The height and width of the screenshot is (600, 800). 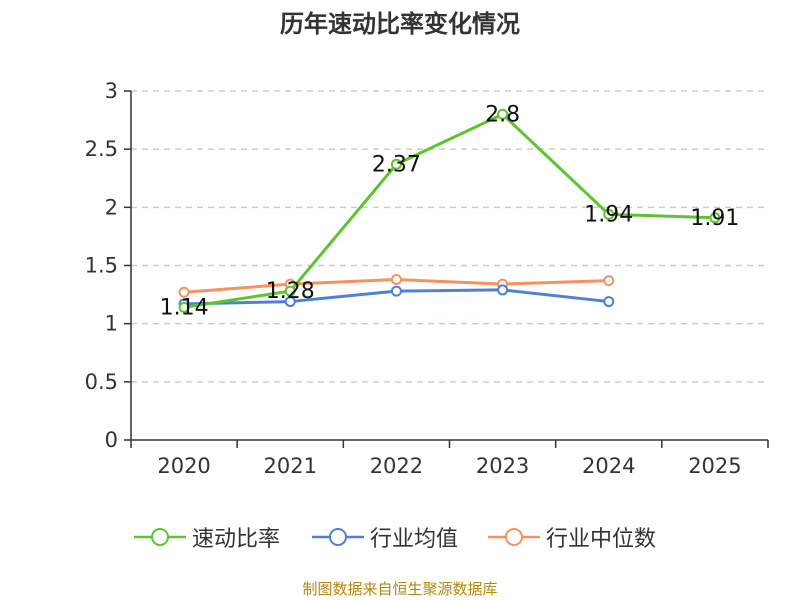 I want to click on chart-title: 历年速动比率变化情况, so click(x=400, y=24).